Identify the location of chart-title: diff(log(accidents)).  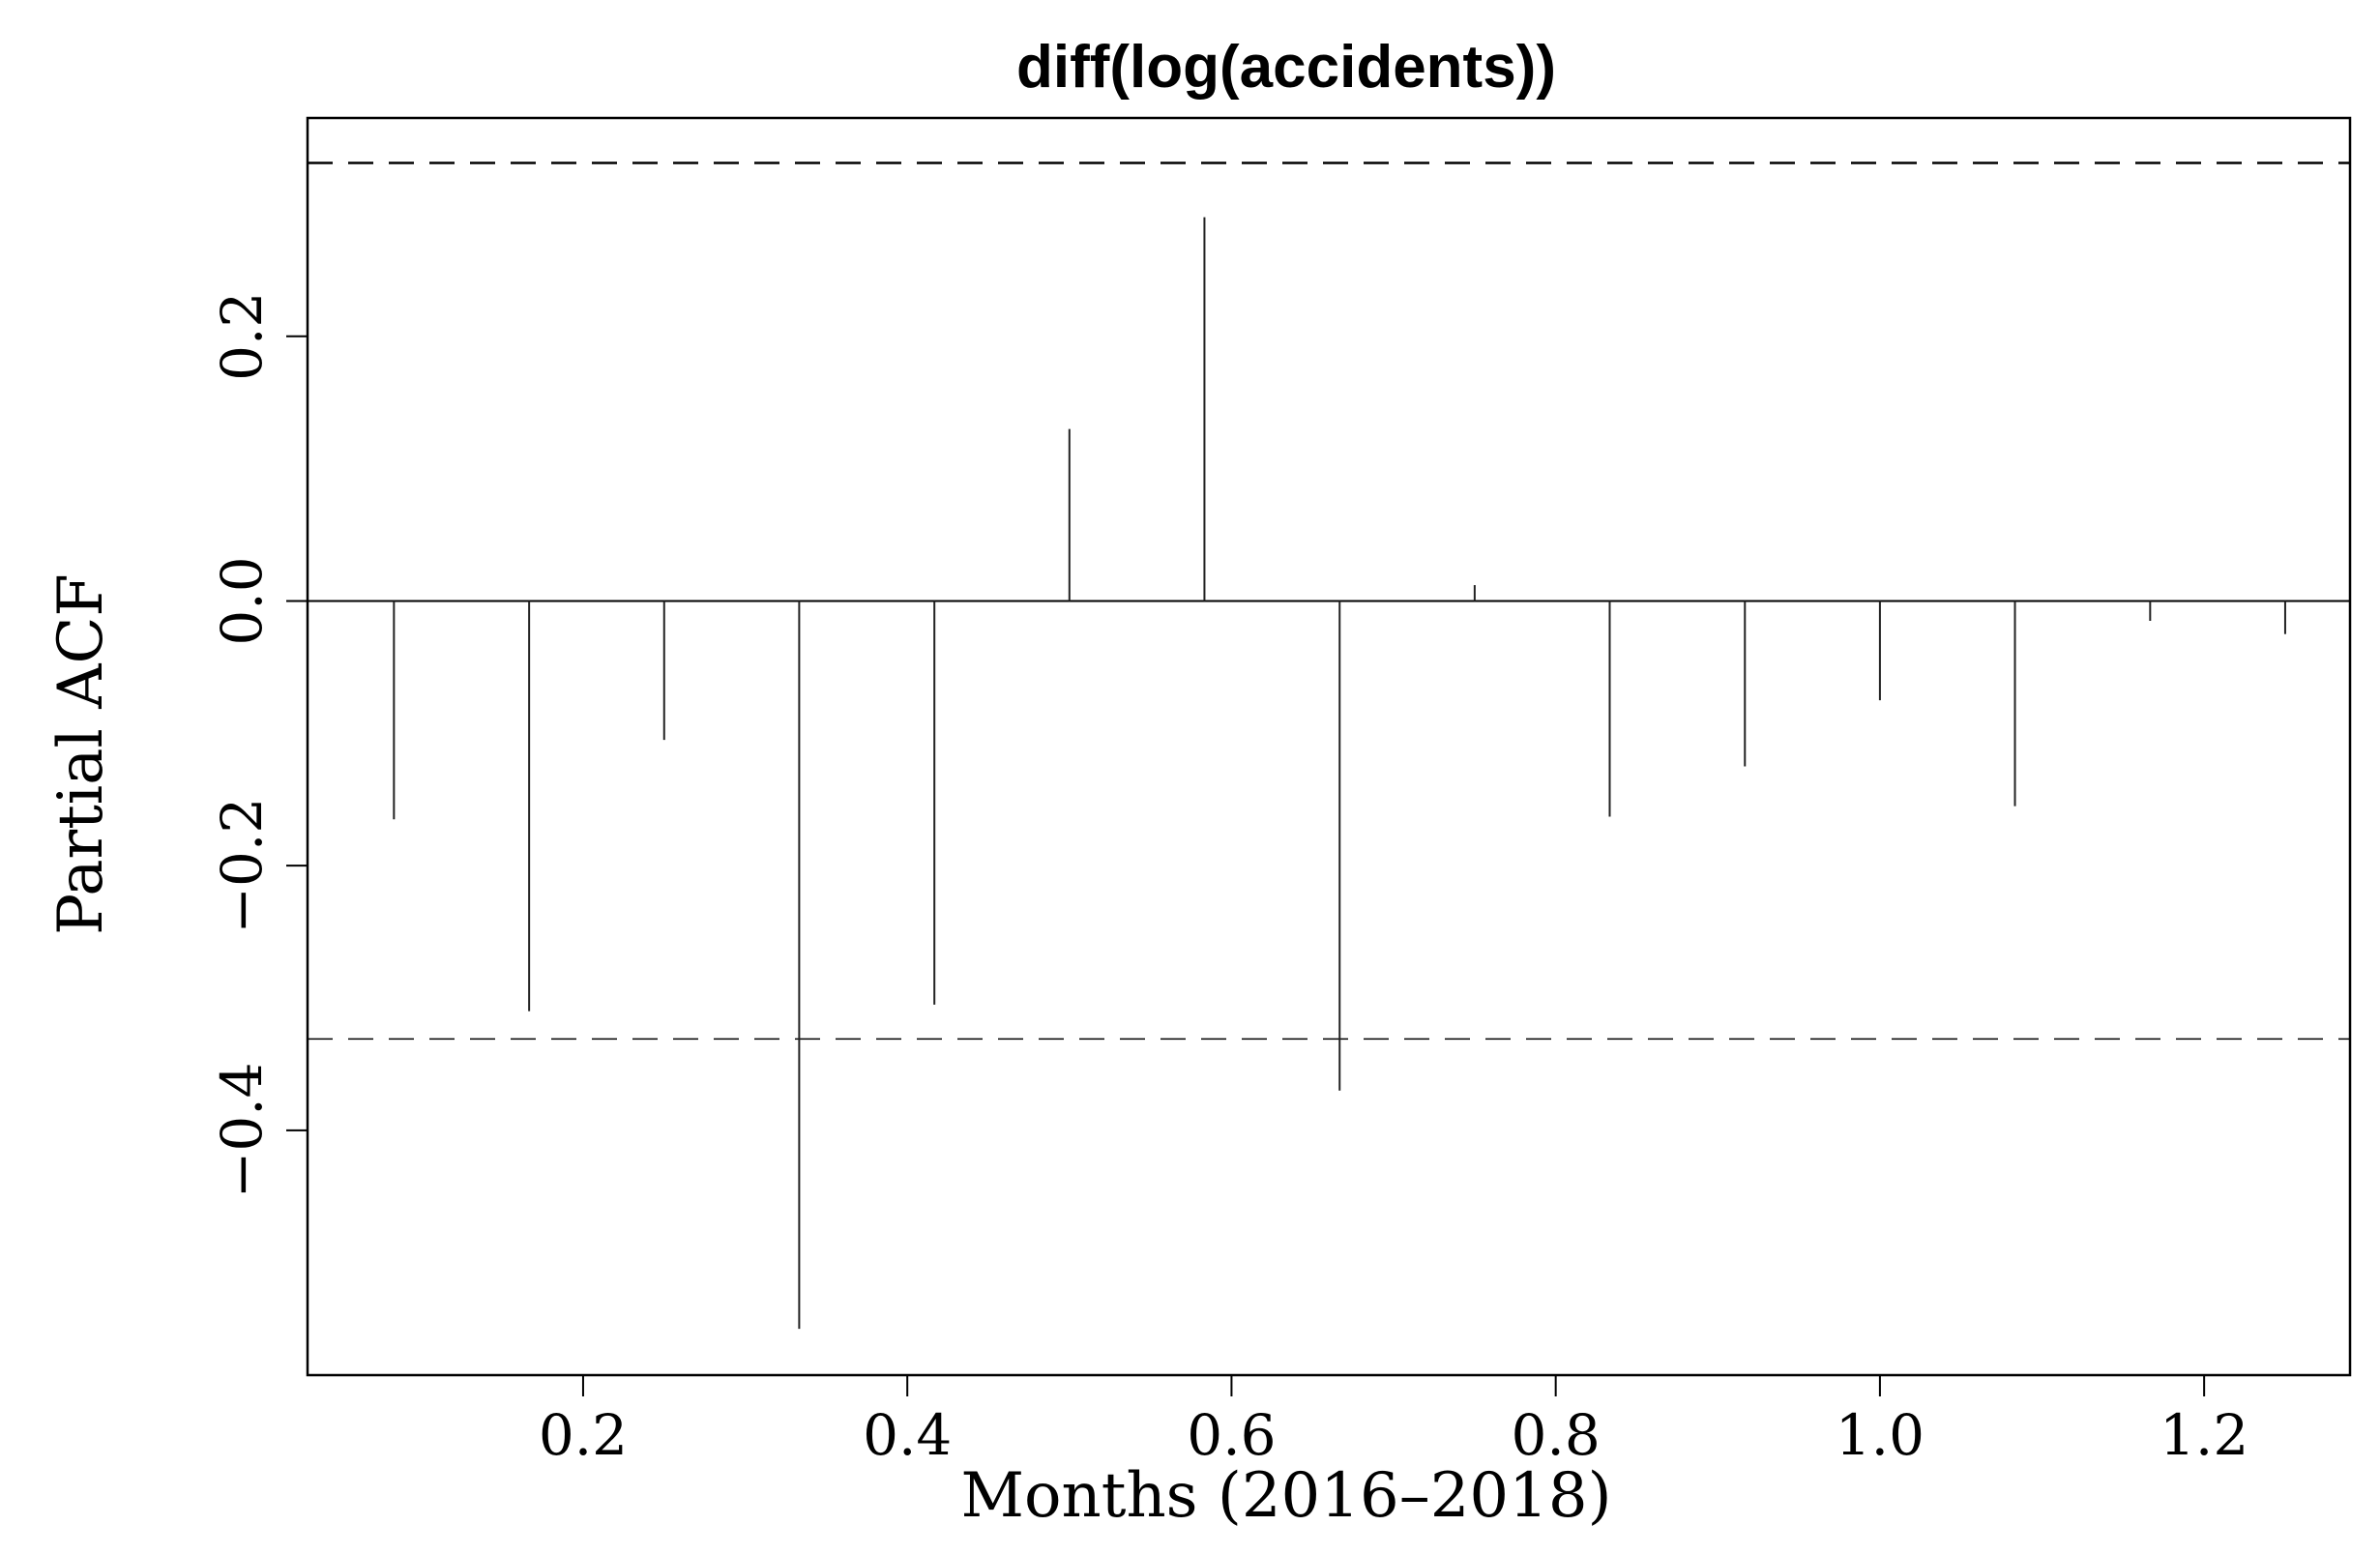
(1286, 67).